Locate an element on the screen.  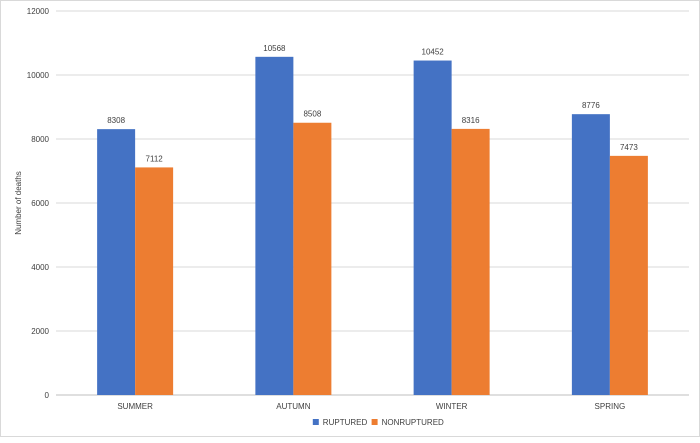
y-tick-label: 12000 is located at coordinates (38, 11).